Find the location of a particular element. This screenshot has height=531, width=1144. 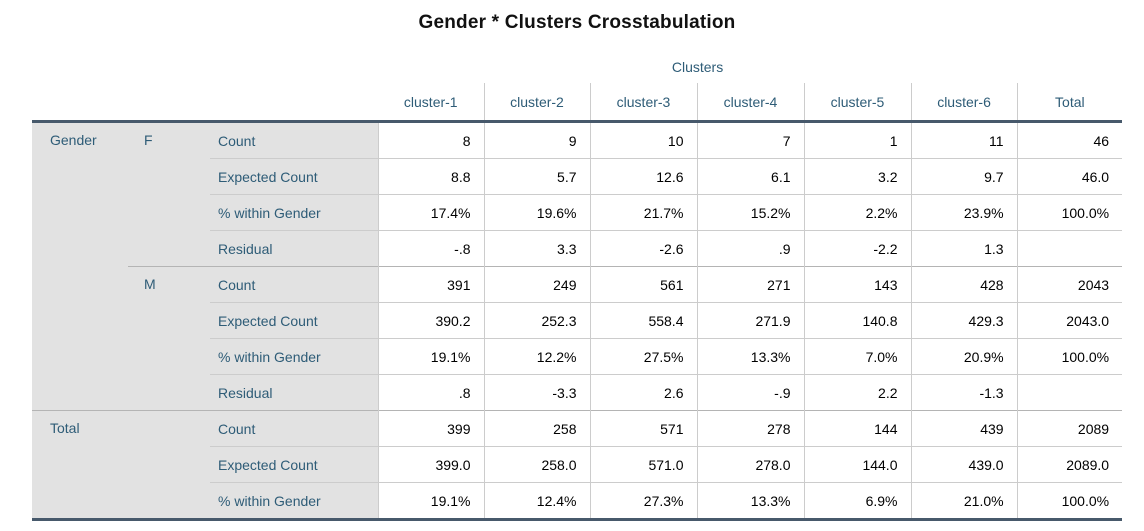

data-cell: 3.2 is located at coordinates (857, 176).